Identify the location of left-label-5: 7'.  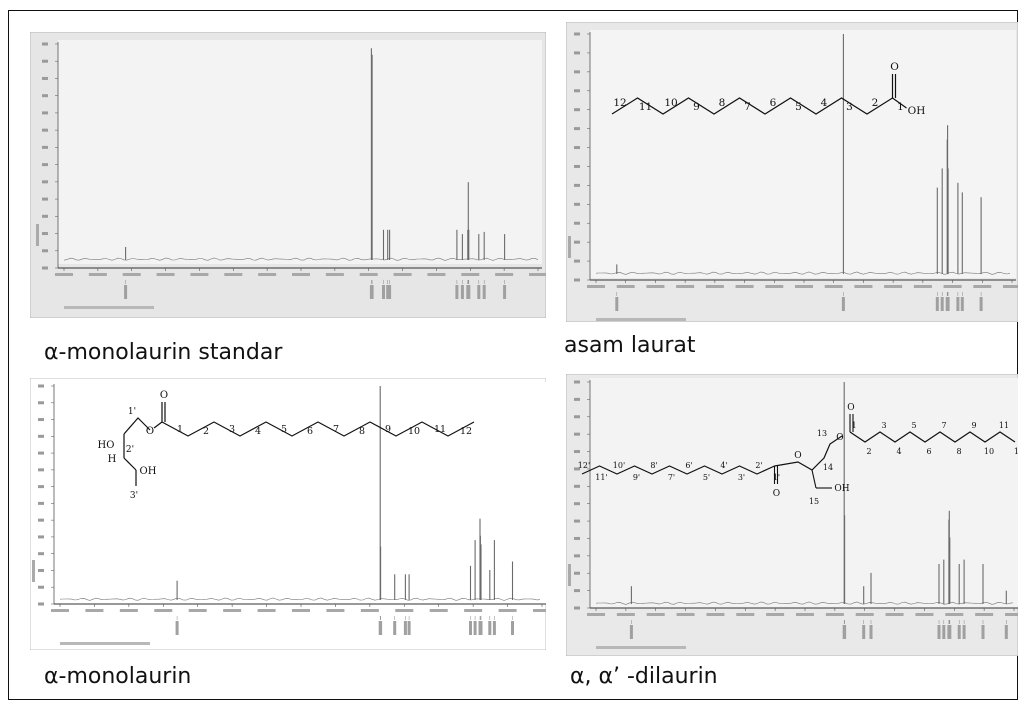
(671, 477).